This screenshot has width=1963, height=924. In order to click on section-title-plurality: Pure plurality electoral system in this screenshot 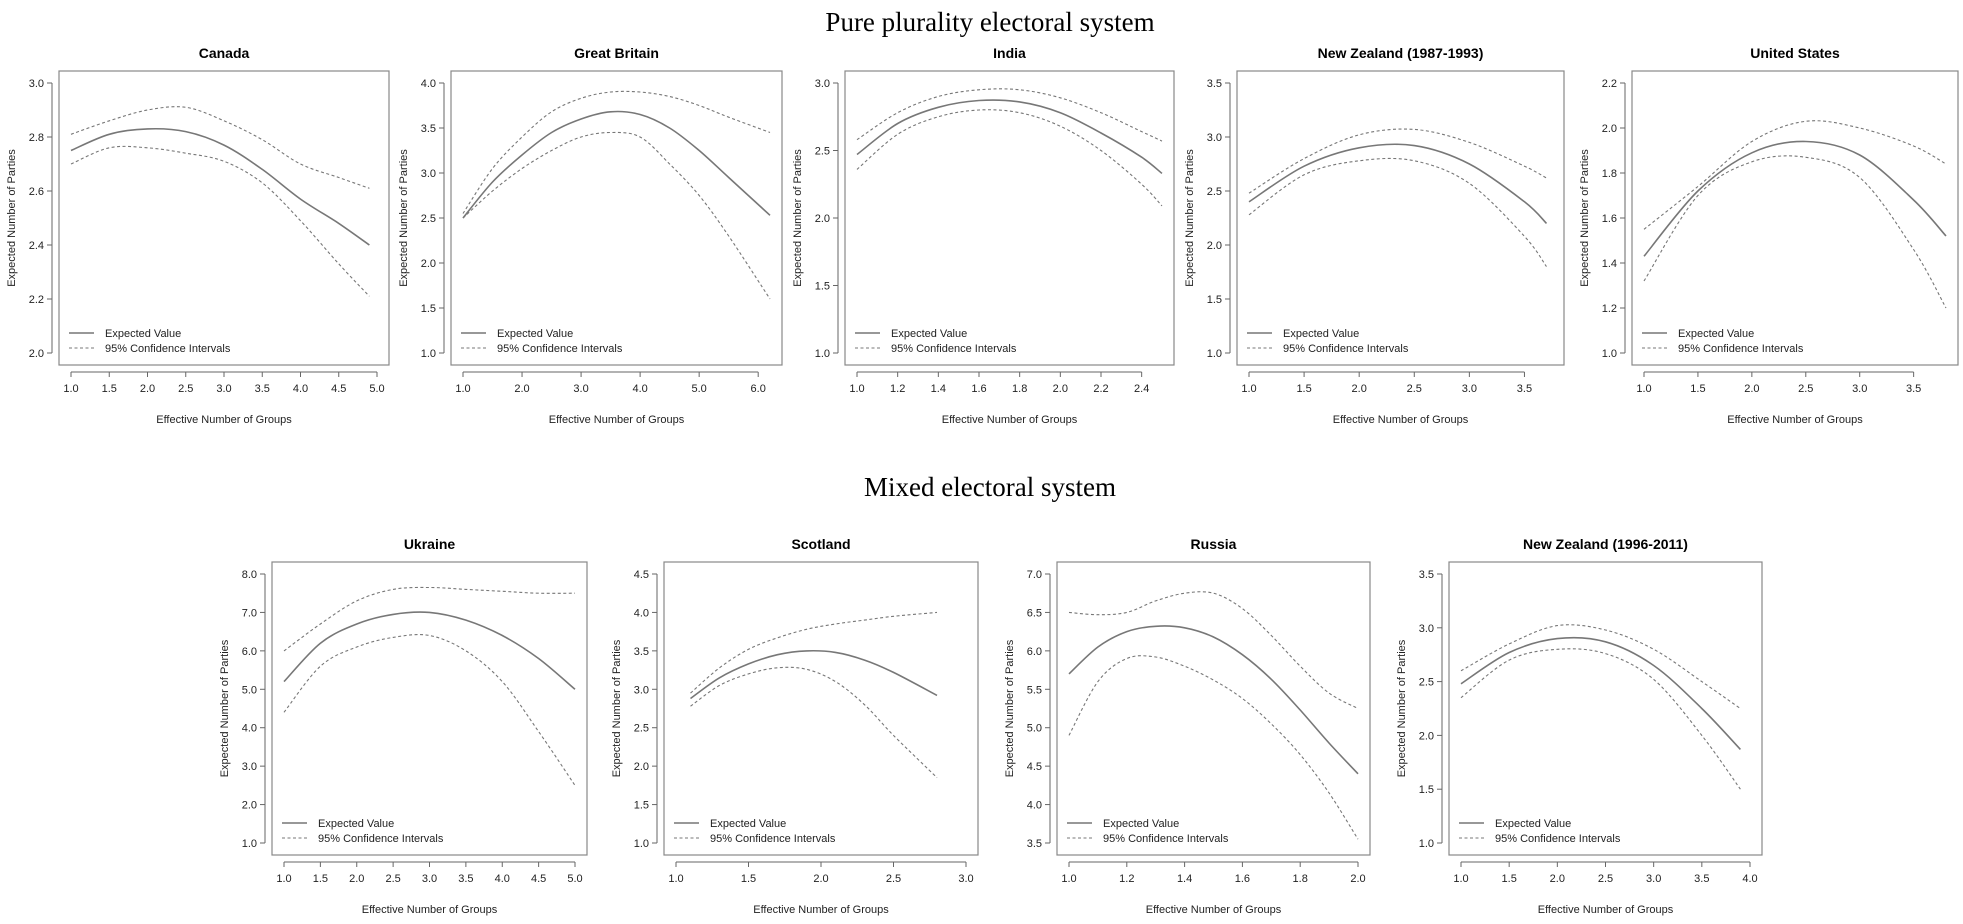, I will do `click(989, 22)`.